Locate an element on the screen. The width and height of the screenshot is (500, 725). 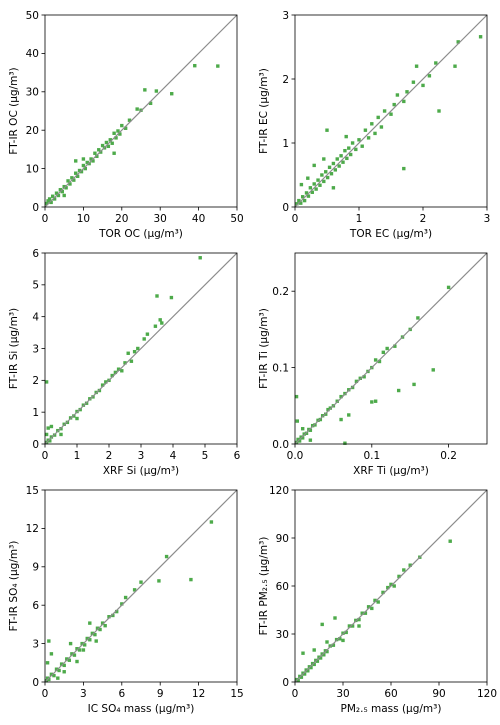
x-tick-label: 4 is located at coordinates (173, 456).